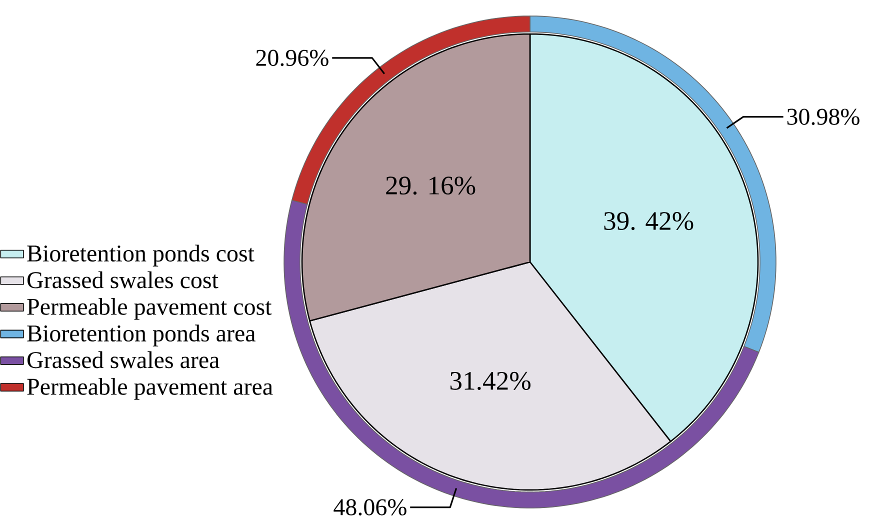 The height and width of the screenshot is (520, 888). What do you see at coordinates (490, 381) in the screenshot?
I see `data-label: 31.42%` at bounding box center [490, 381].